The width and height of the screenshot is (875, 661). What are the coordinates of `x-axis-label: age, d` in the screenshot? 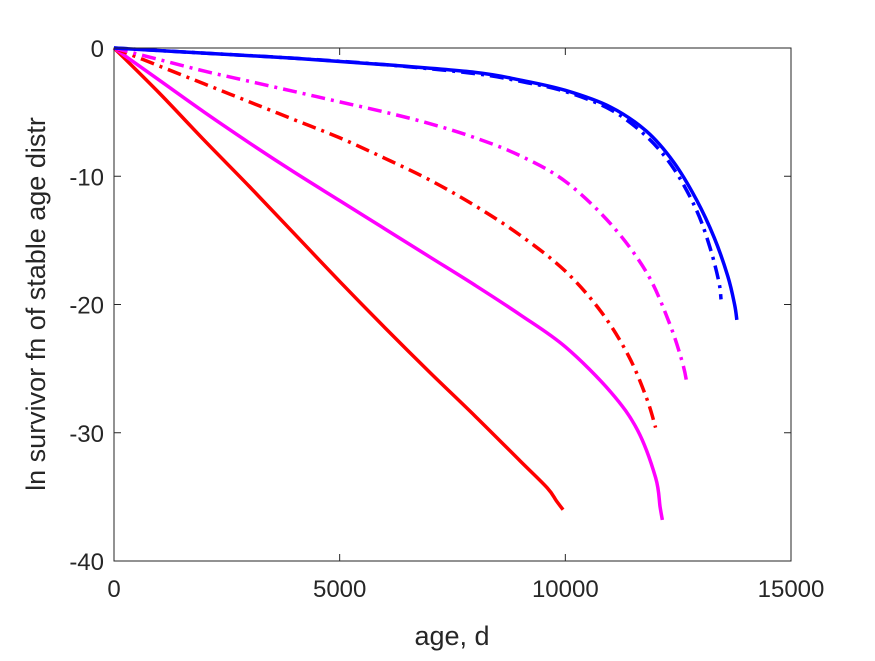 It's located at (451, 636).